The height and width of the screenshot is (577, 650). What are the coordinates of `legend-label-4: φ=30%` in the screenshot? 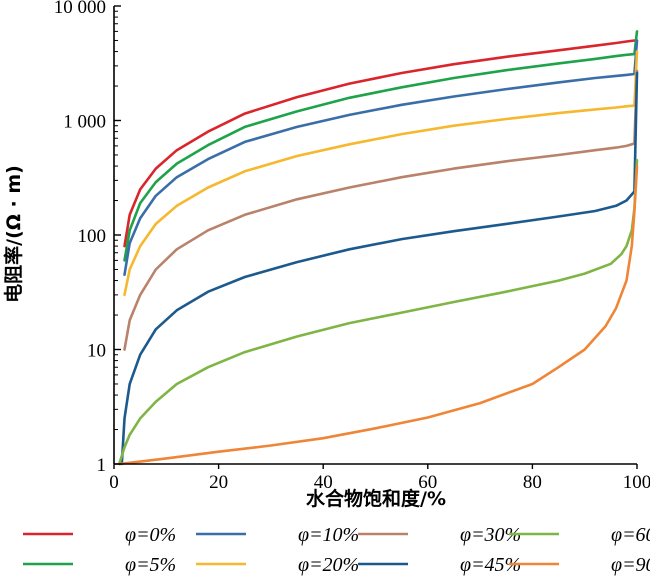 It's located at (490, 535).